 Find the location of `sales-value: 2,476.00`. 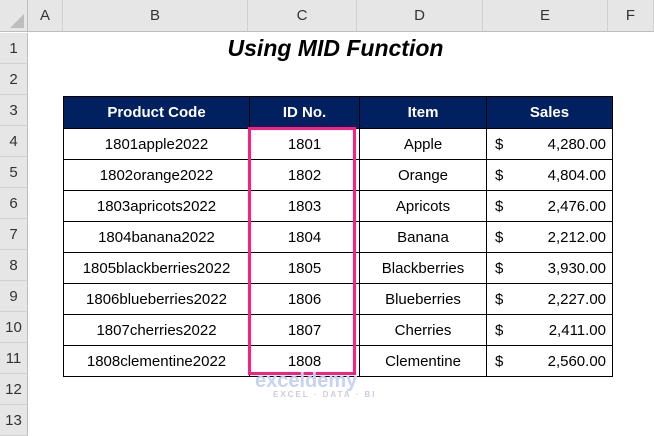

sales-value: 2,476.00 is located at coordinates (576, 206).